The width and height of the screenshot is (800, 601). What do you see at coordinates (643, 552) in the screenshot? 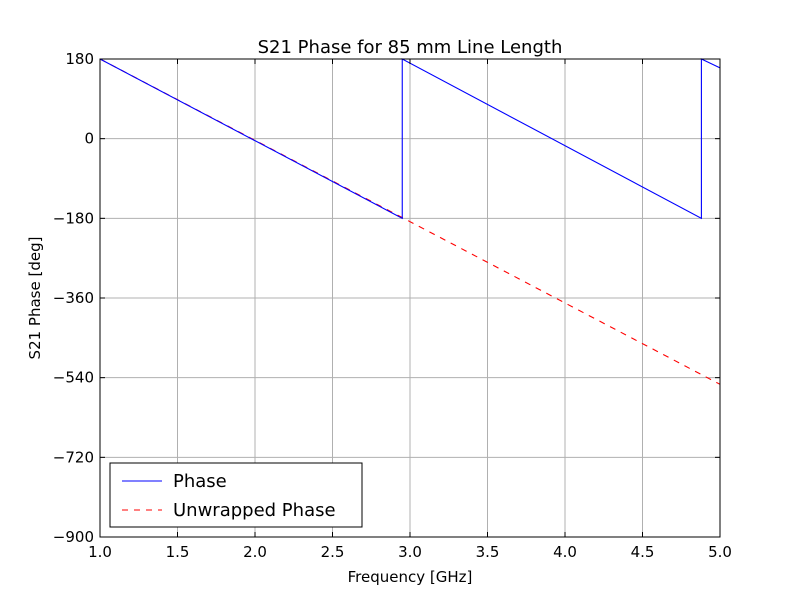
I see `x-tick-label: 4.5` at bounding box center [643, 552].